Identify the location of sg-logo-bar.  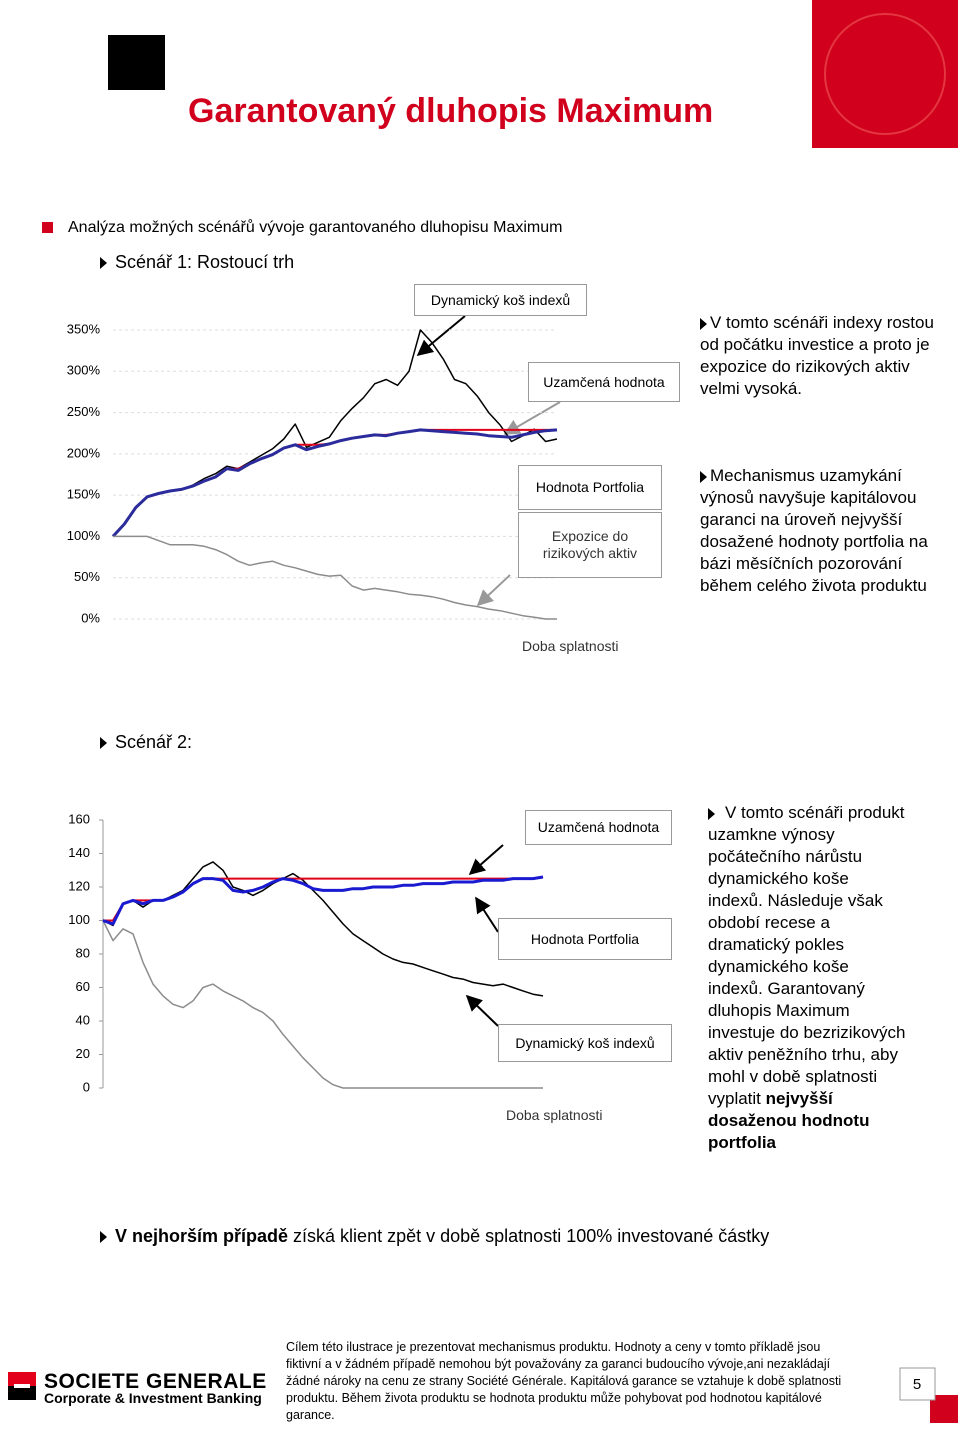
(22, 1386).